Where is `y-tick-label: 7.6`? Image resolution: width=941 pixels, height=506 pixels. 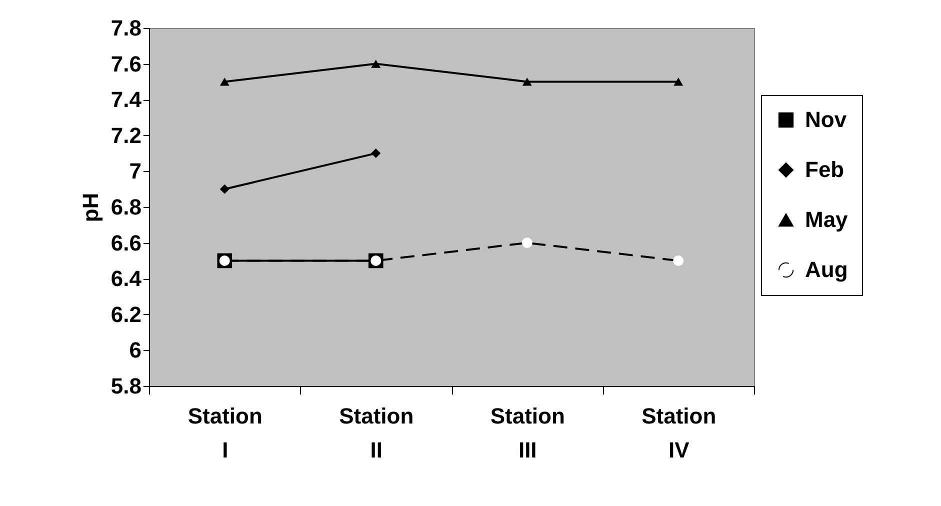 y-tick-label: 7.6 is located at coordinates (126, 63).